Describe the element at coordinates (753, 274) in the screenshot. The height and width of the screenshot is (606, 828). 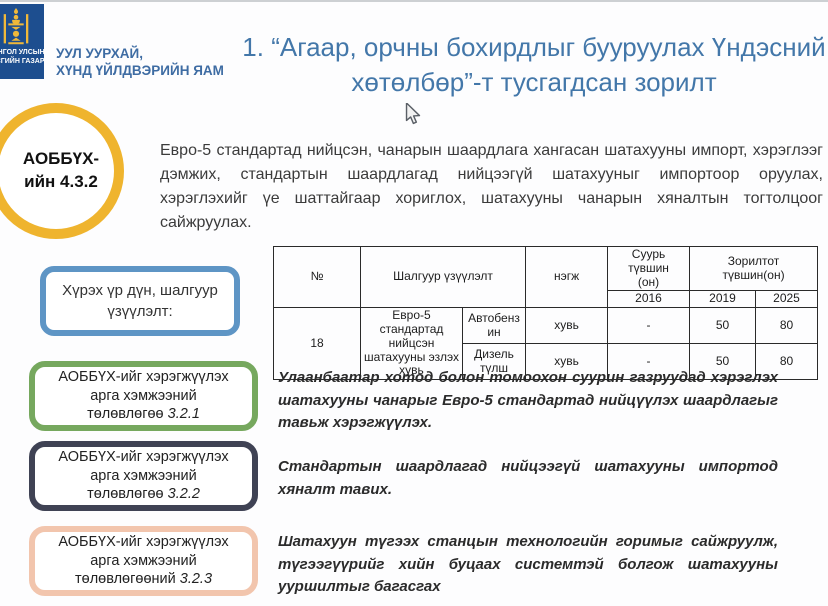
I see `table-header-target-line2: түвшин(он)` at that location.